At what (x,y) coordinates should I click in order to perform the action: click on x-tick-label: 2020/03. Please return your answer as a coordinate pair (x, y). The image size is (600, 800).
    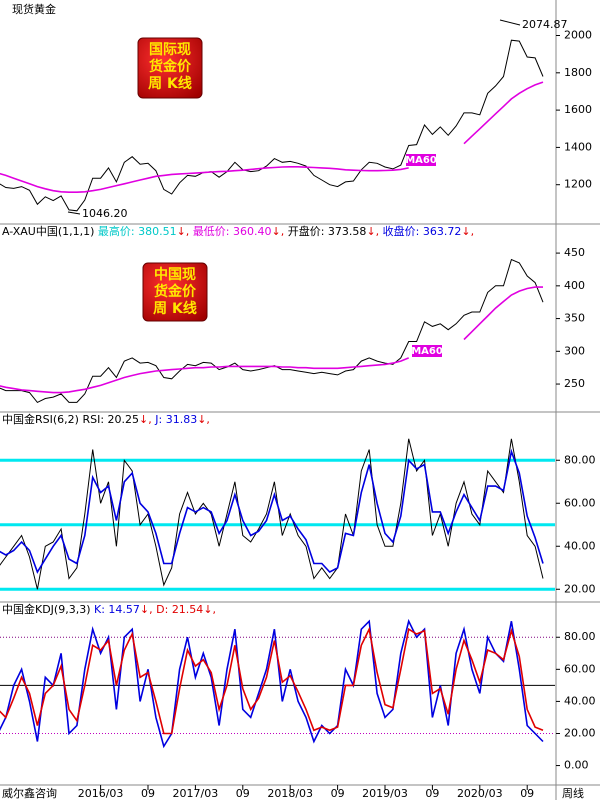
    Looking at the image, I should click on (480, 793).